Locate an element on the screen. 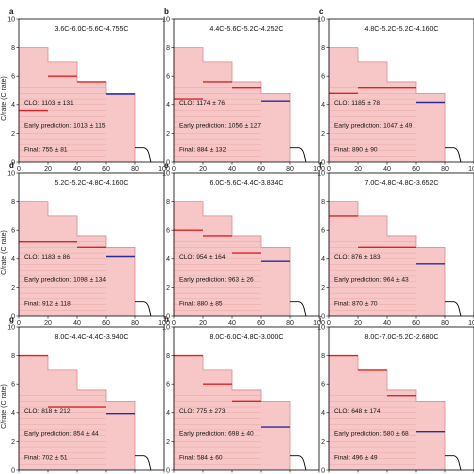 Image resolution: width=474 pixels, height=474 pixels. panel-letter: g is located at coordinates (11, 319).